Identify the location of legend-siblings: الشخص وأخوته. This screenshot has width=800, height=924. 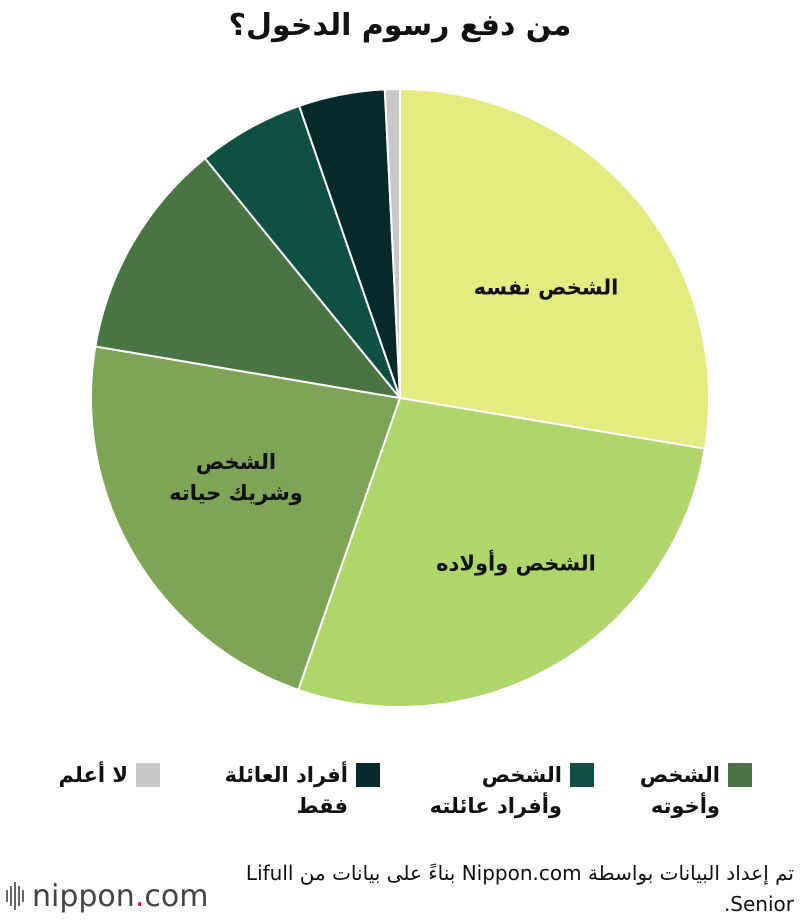
(696, 791).